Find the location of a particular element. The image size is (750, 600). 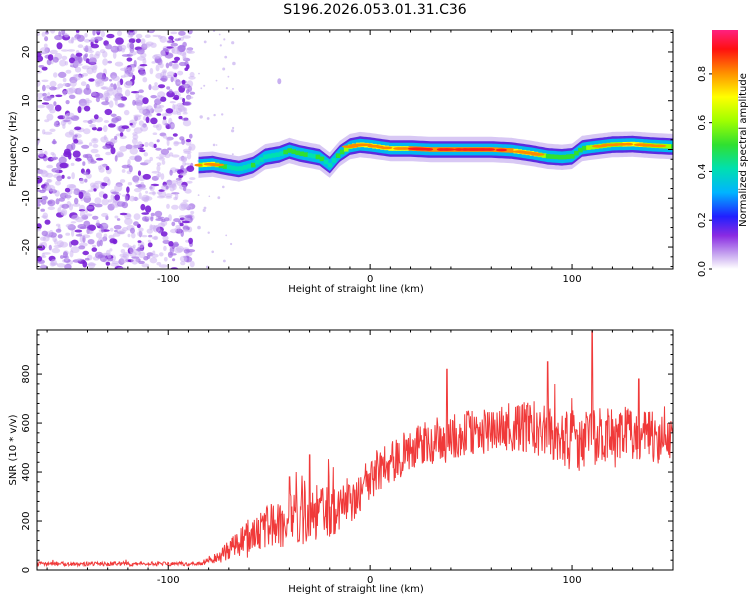

chart-title: S196.2026.053.01.31.C36 is located at coordinates (375, 10).